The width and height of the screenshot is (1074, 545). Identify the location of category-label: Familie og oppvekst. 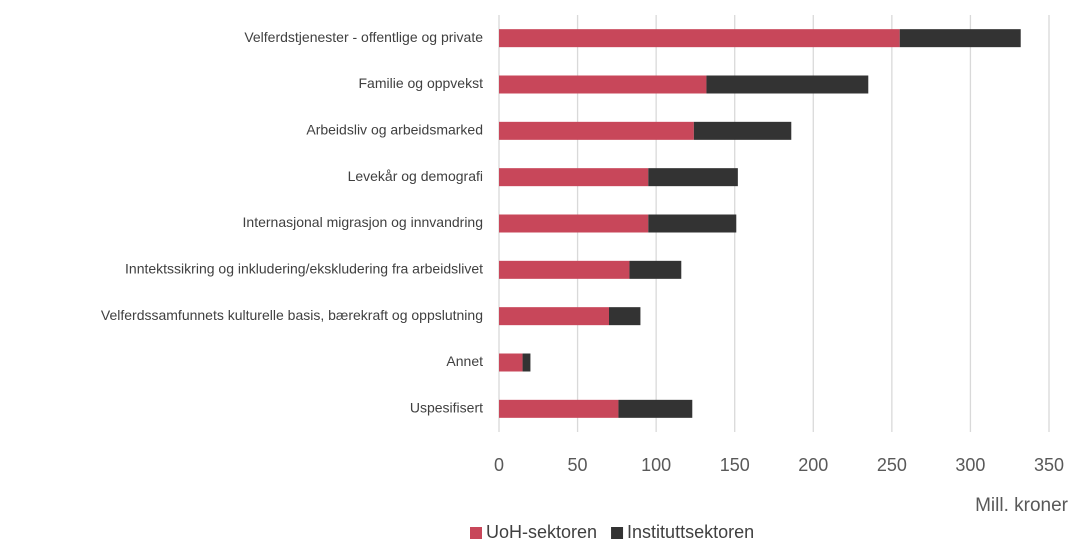
(420, 83).